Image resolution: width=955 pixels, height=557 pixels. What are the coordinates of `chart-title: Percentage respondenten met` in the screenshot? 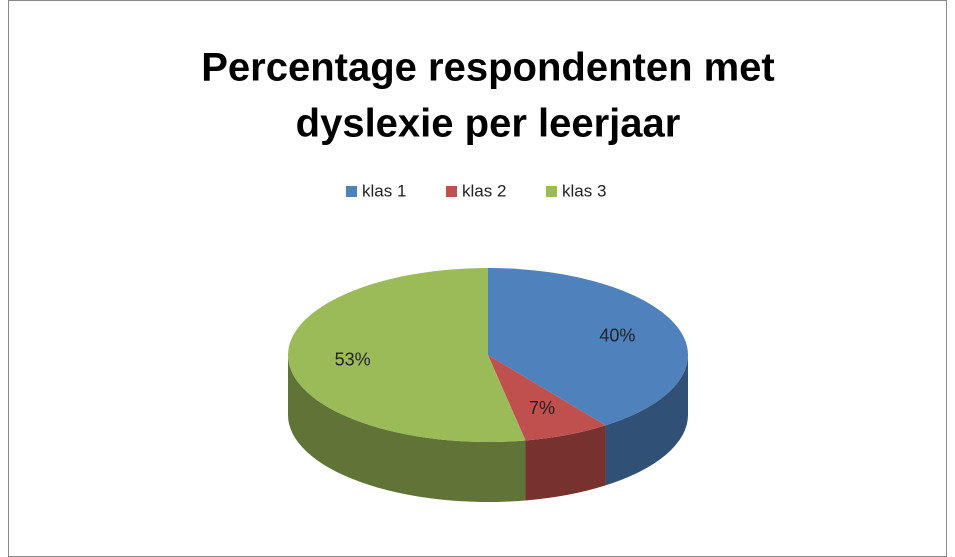 It's located at (488, 68).